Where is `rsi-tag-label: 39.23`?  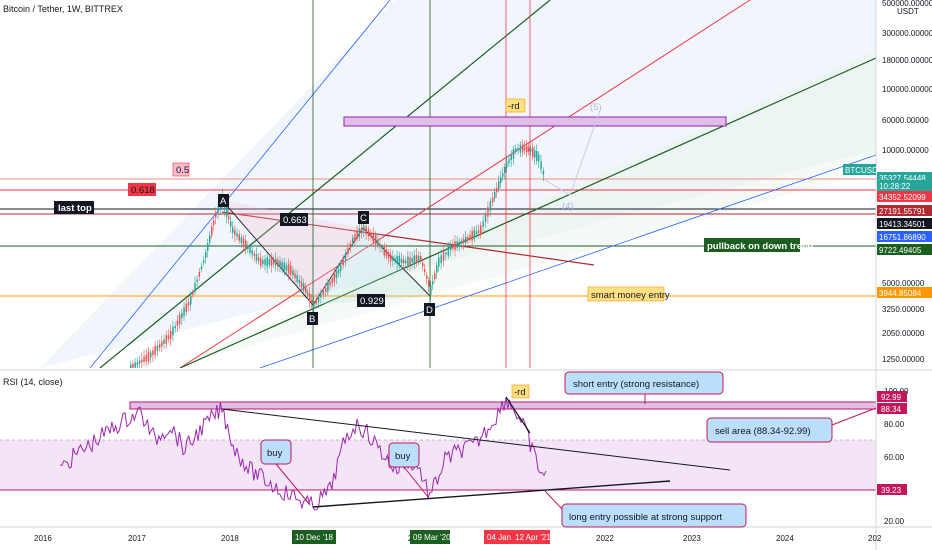 rsi-tag-label: 39.23 is located at coordinates (891, 490).